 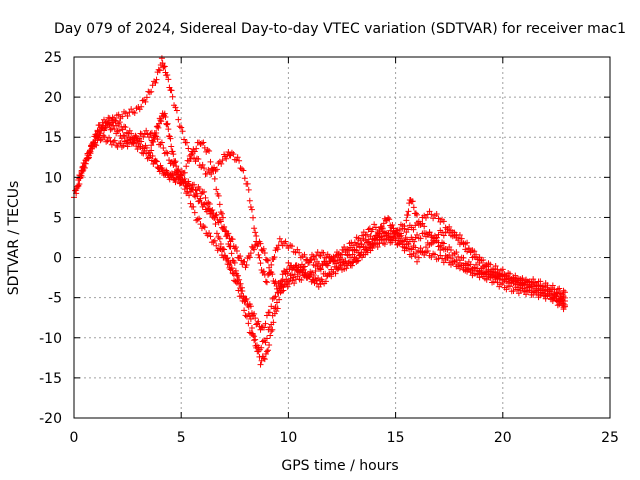 I want to click on y-tick-label: -10, so click(x=50, y=339).